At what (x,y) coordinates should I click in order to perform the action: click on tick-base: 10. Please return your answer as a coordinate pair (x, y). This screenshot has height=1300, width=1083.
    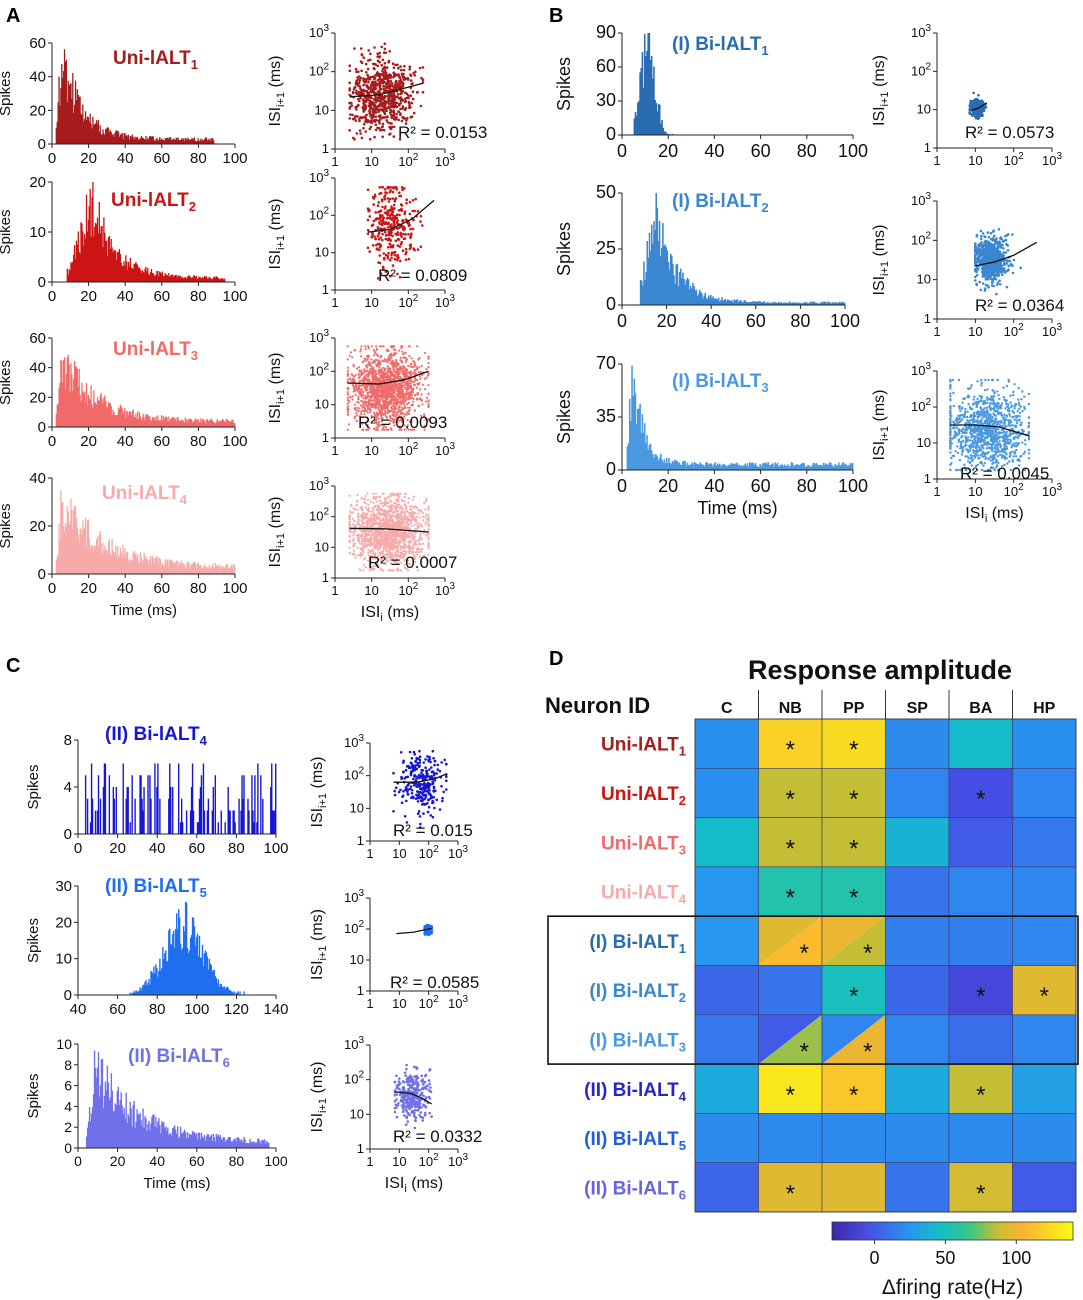
    Looking at the image, I should click on (371, 161).